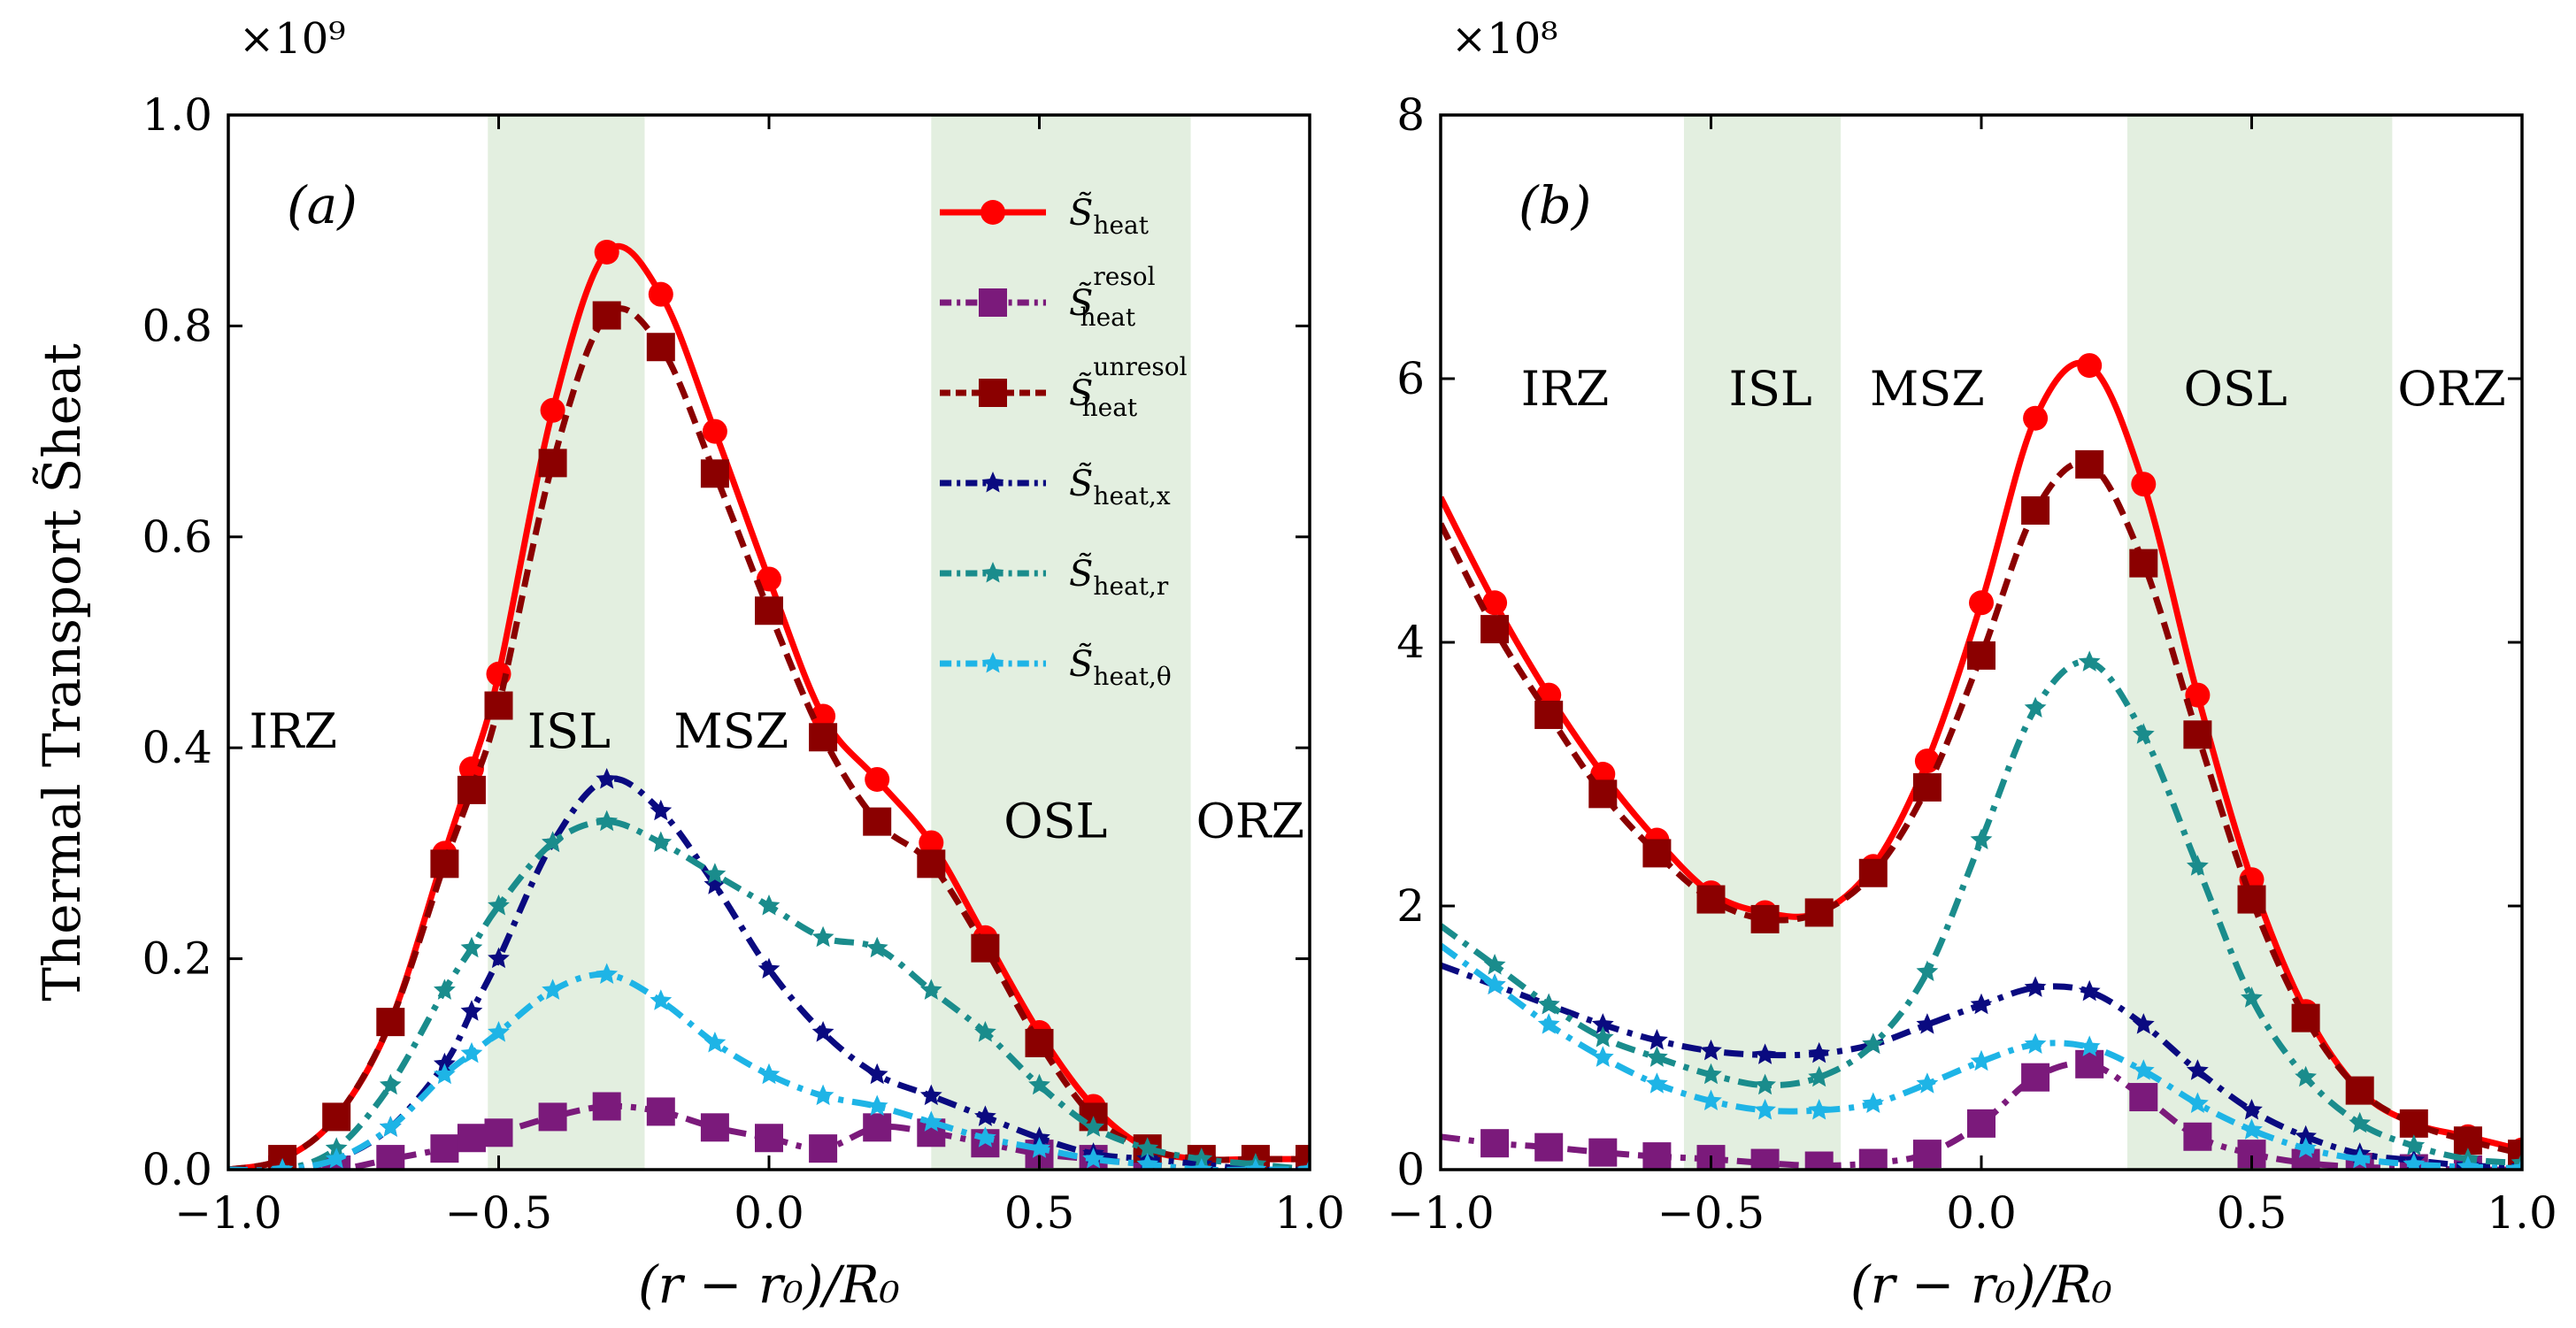 This screenshot has height=1328, width=2576. I want to click on y-tick-label: 0.2, so click(177, 959).